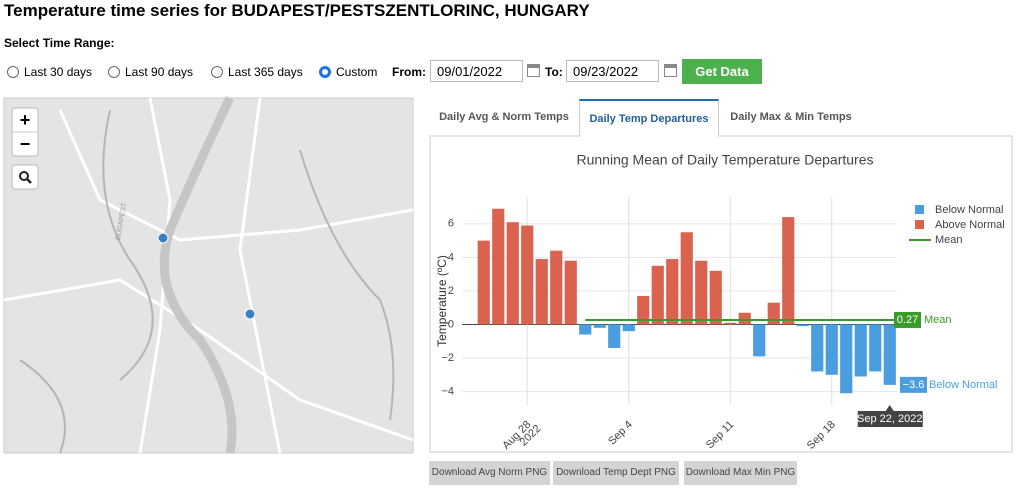  I want to click on y-tick-label: 0, so click(451, 324).